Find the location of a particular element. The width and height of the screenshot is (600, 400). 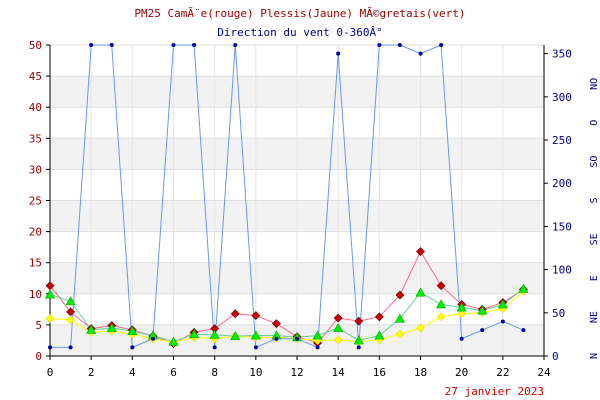

x-tick-label: 6 is located at coordinates (173, 372).